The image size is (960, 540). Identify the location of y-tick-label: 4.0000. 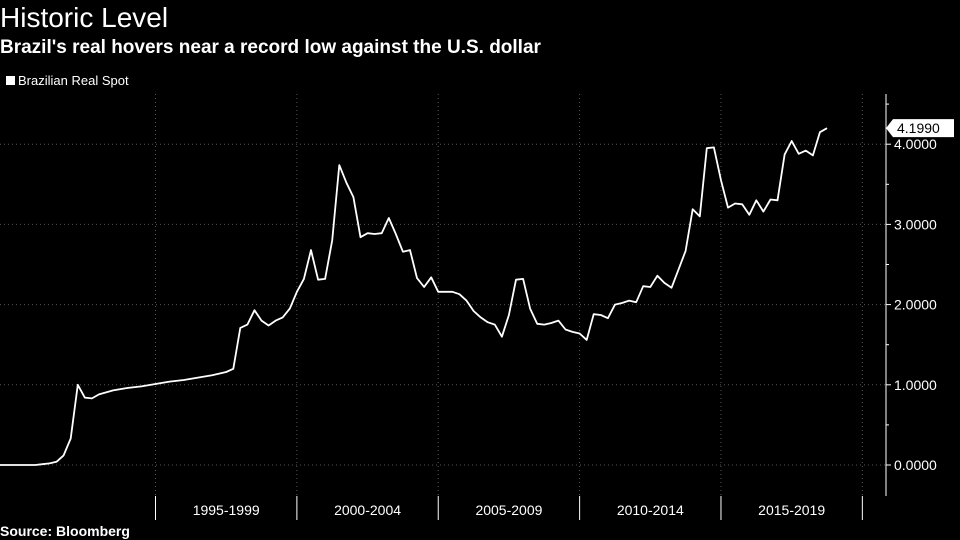
(915, 144).